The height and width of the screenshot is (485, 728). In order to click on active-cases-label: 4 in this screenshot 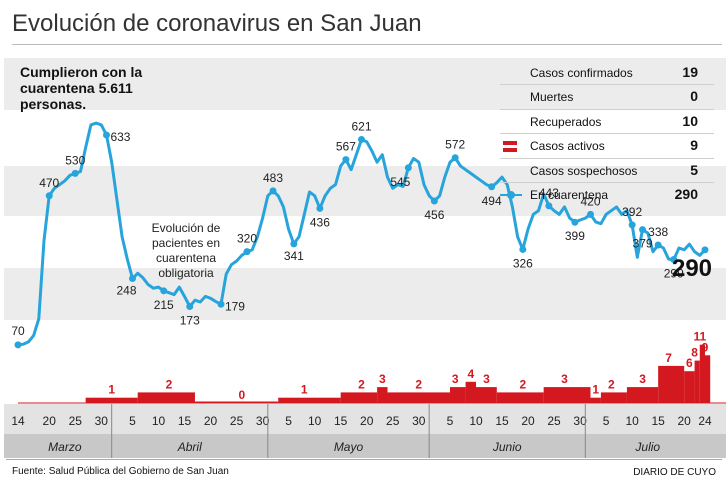, I will do `click(470, 374)`.